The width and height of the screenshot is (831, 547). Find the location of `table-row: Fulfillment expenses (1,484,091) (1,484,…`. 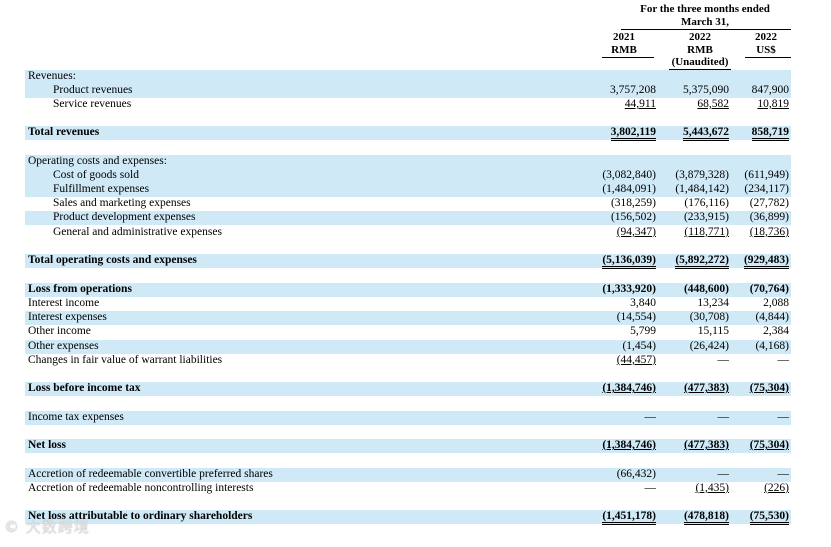

table-row: Fulfillment expenses (1,484,091) (1,484,… is located at coordinates (408, 190).